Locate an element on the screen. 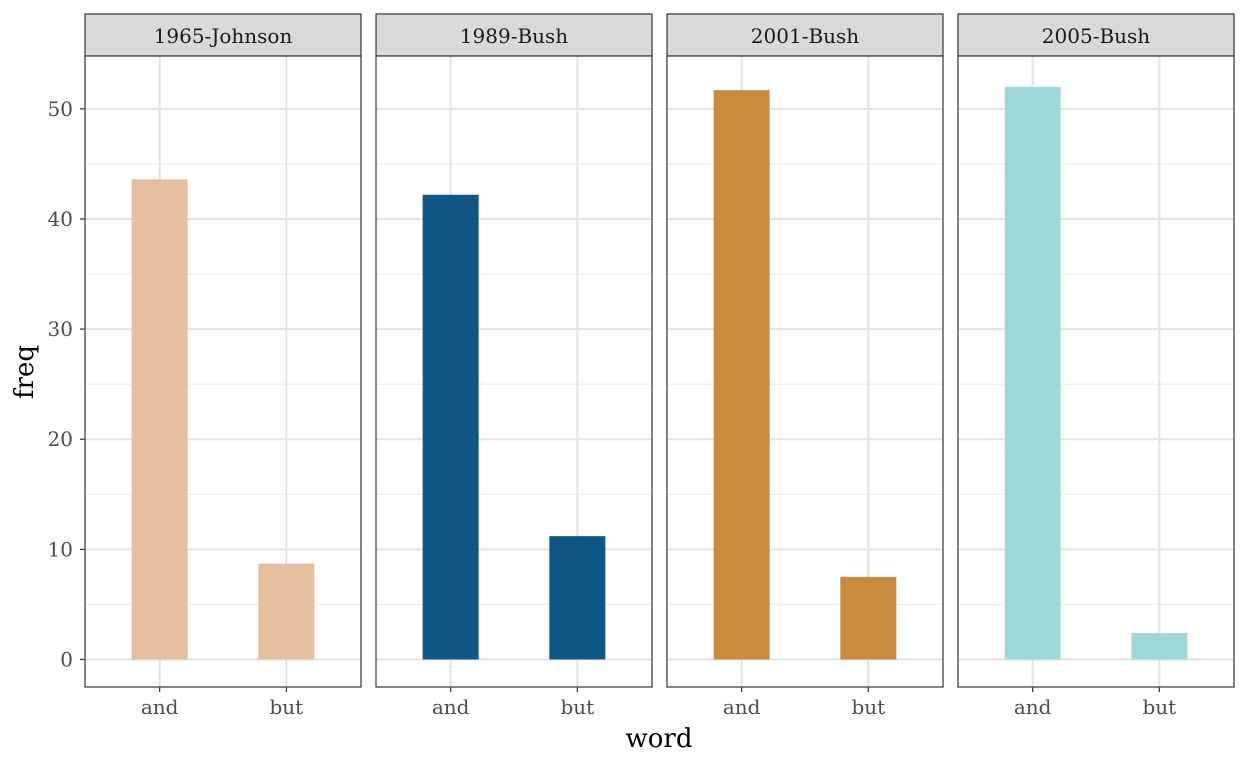 The width and height of the screenshot is (1248, 768). y-axis: 0 10 20 30 40 50 is located at coordinates (66, 384).